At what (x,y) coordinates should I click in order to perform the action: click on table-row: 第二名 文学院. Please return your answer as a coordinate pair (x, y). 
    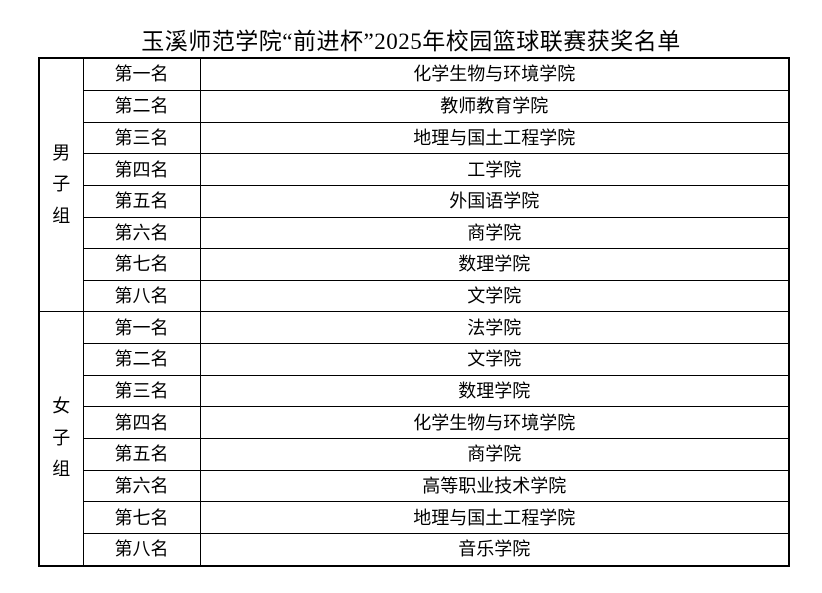
    Looking at the image, I should click on (414, 359).